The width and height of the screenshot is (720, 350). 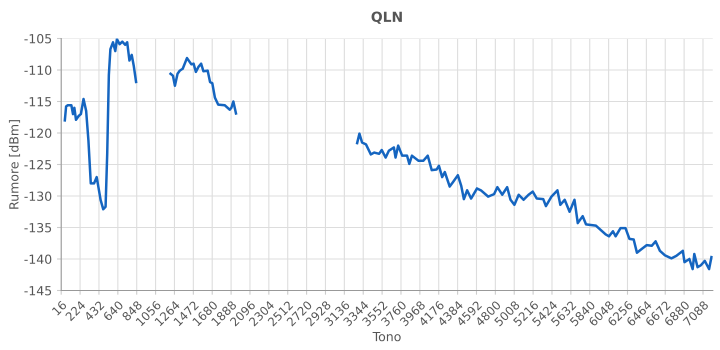 What do you see at coordinates (38, 101) in the screenshot?
I see `y-tick-label: -115` at bounding box center [38, 101].